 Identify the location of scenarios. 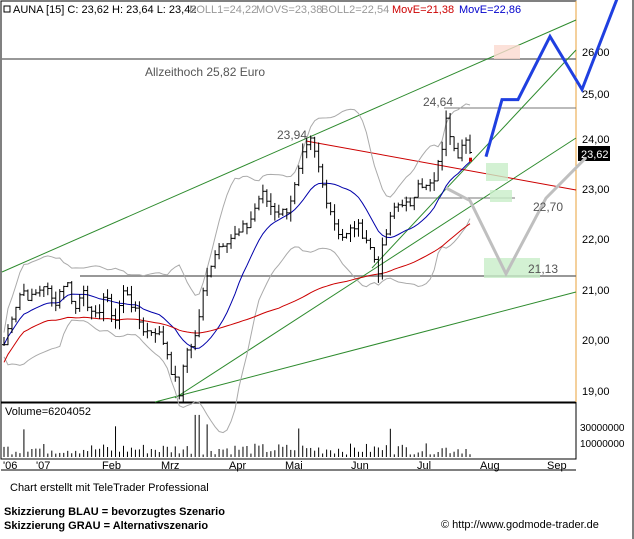
(532, 139).